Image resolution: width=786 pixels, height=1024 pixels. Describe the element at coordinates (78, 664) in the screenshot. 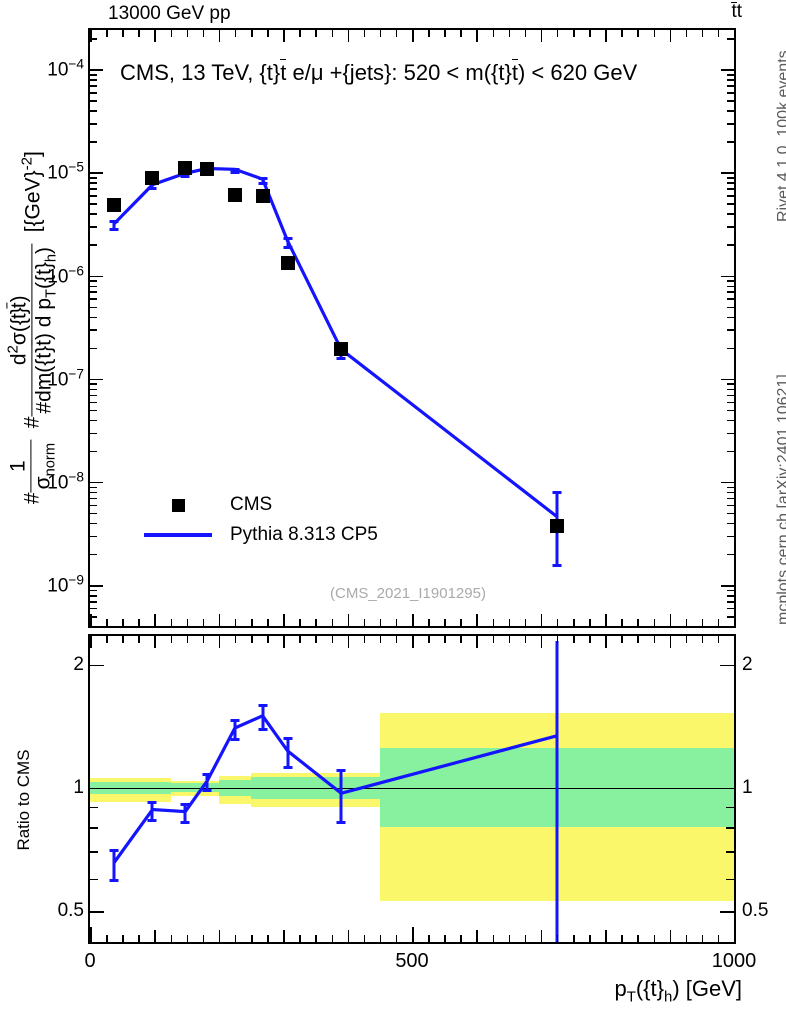

I see `ratio-y-tick-label: 2` at that location.